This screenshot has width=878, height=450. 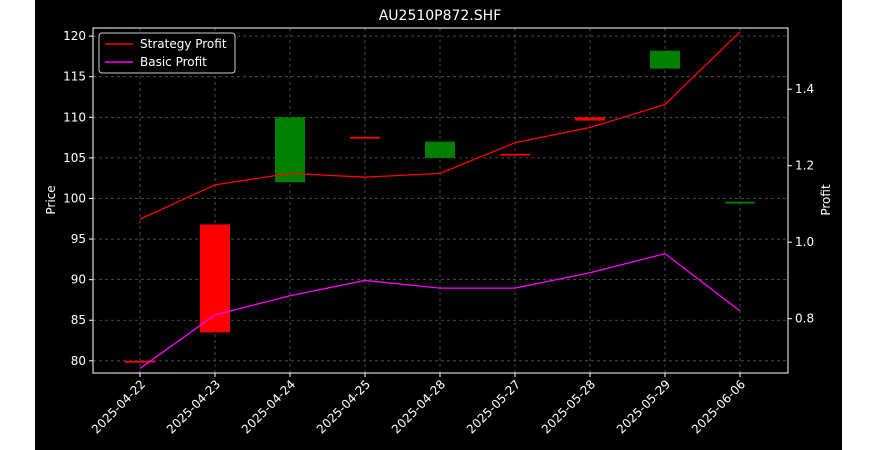 I want to click on y-tick-label-left: 105, so click(x=74, y=158).